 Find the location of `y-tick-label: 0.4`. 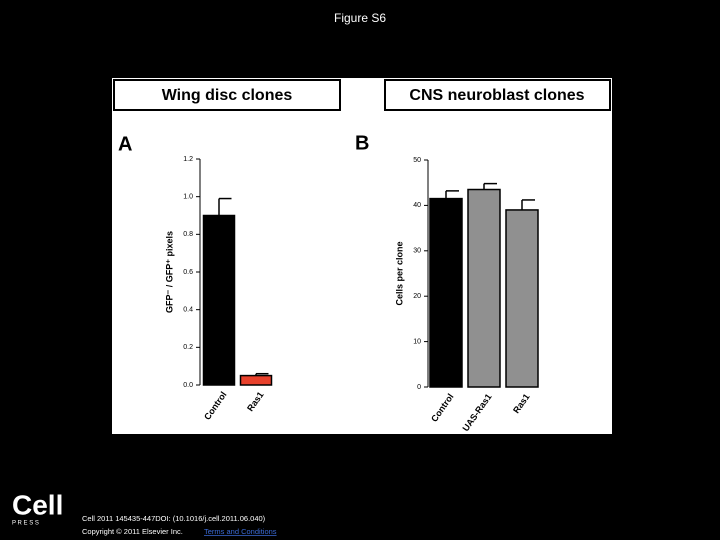

y-tick-label: 0.4 is located at coordinates (188, 310).